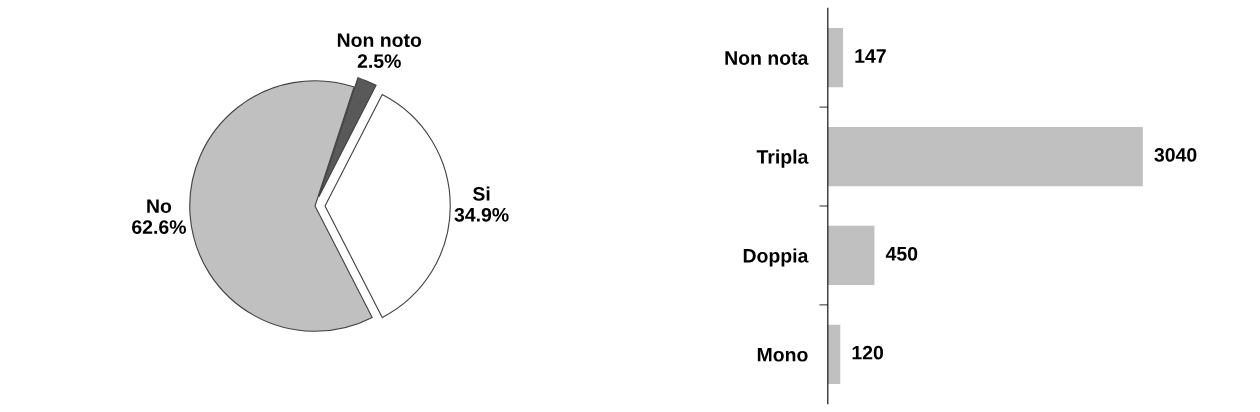 The image size is (1260, 412). What do you see at coordinates (870, 56) in the screenshot?
I see `data-label: 147` at bounding box center [870, 56].